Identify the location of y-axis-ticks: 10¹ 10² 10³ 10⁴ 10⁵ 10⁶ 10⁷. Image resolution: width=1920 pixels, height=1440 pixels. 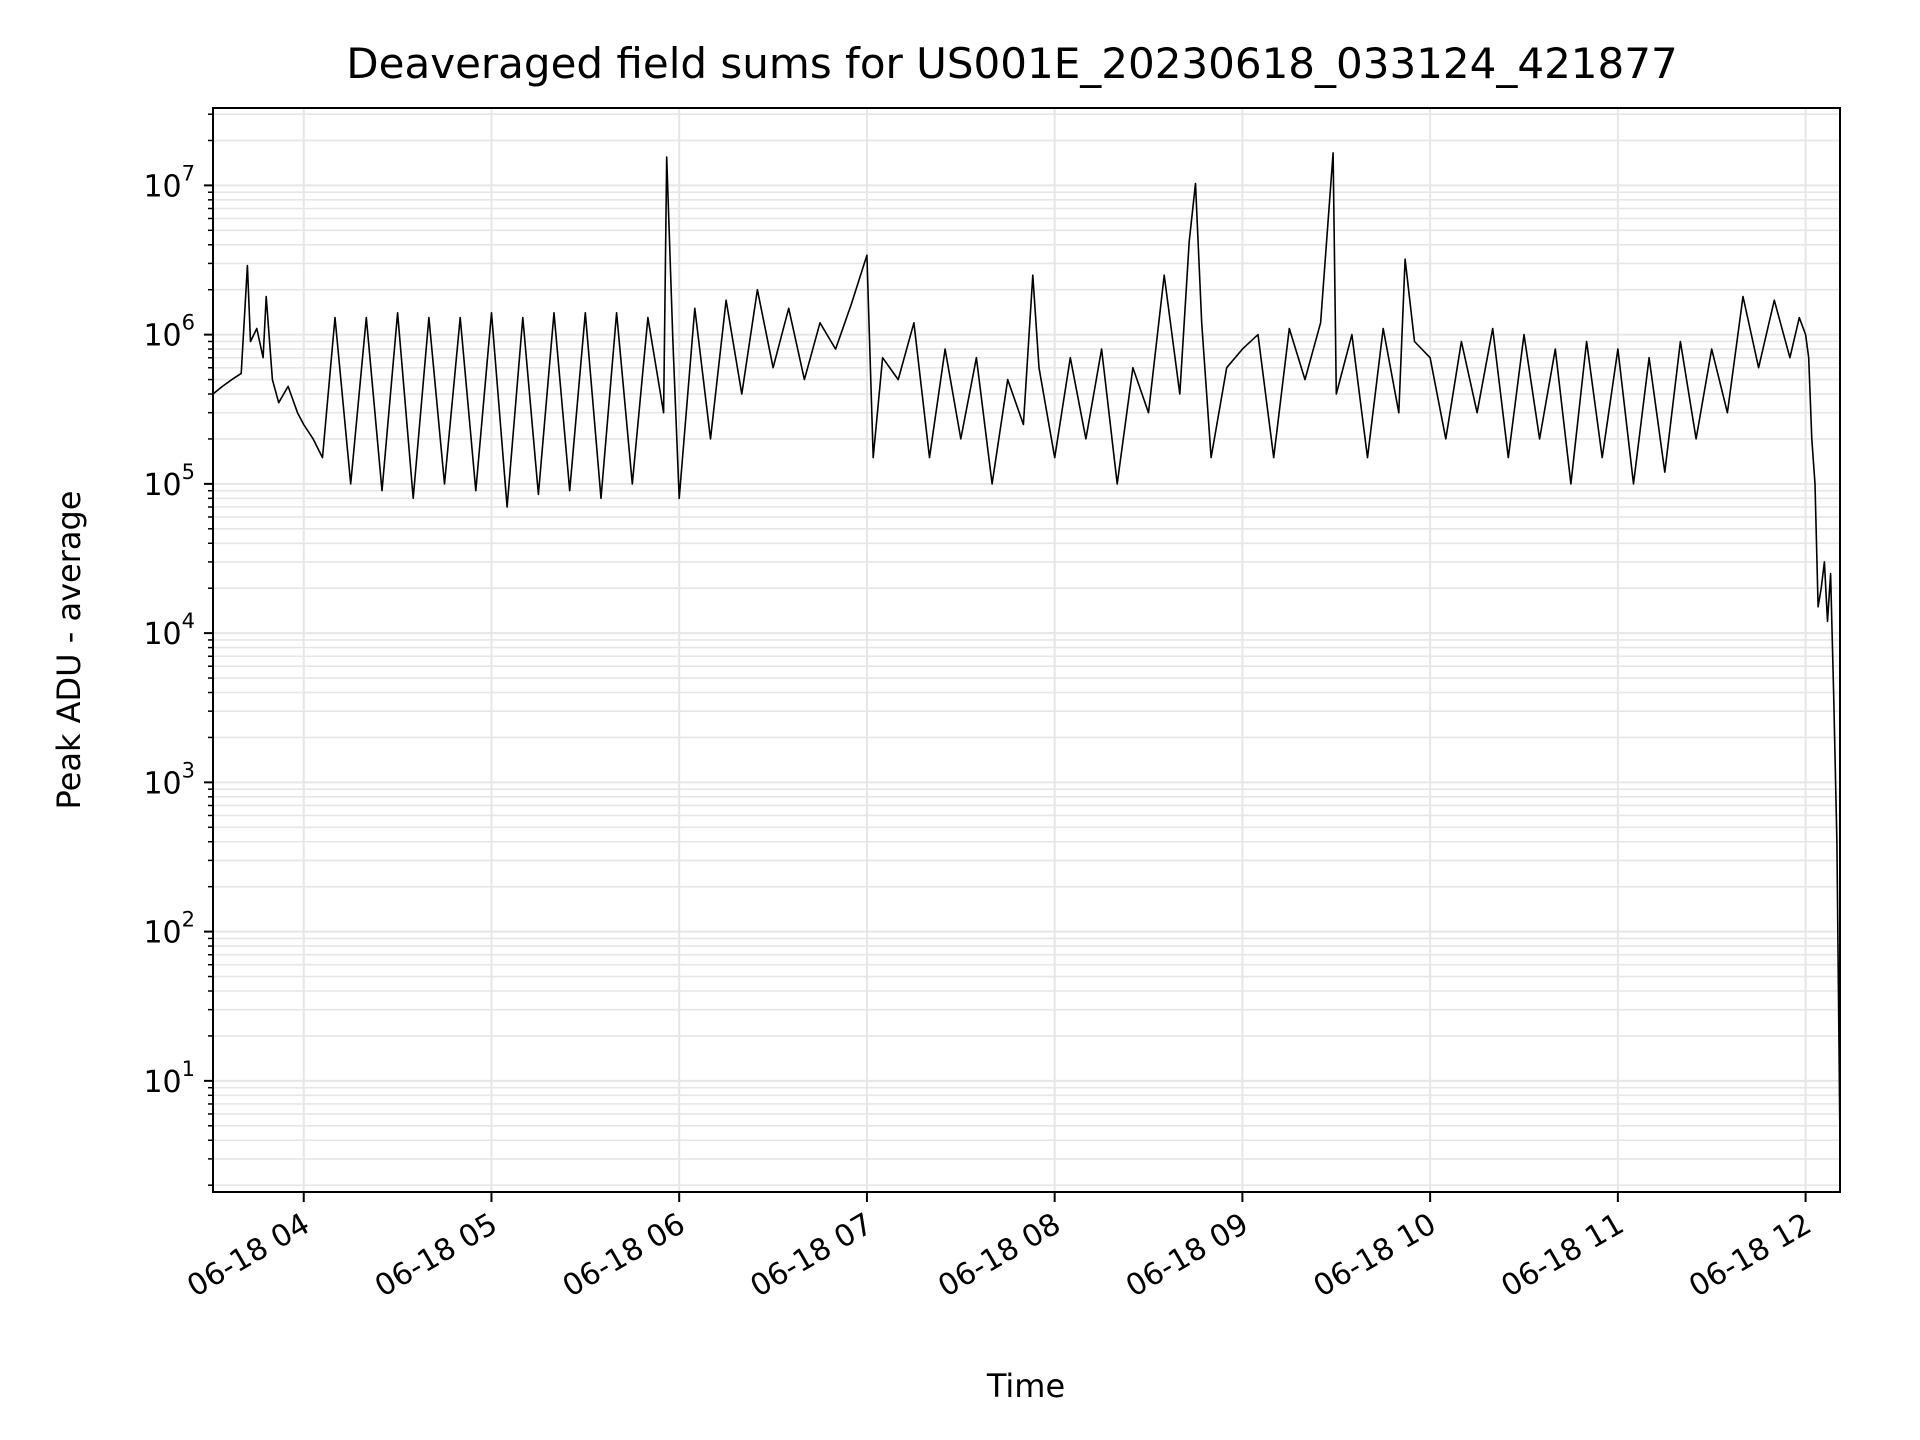
(178, 649).